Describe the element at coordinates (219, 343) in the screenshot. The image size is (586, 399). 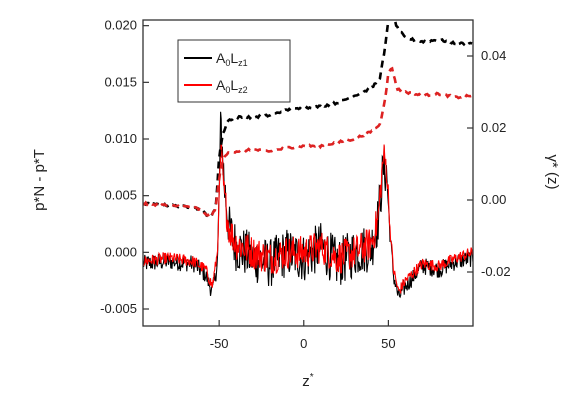
I see `x-tick-label: -50` at that location.